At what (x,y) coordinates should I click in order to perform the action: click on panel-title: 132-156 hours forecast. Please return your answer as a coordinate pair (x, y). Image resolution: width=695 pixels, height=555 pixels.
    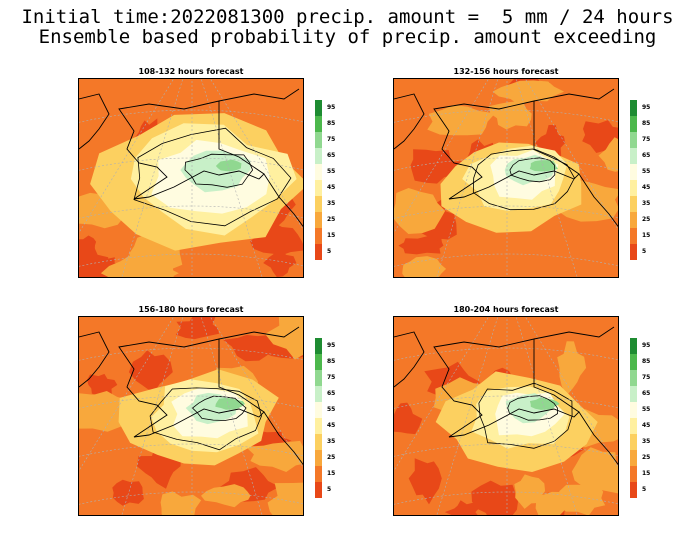
    Looking at the image, I should click on (506, 71).